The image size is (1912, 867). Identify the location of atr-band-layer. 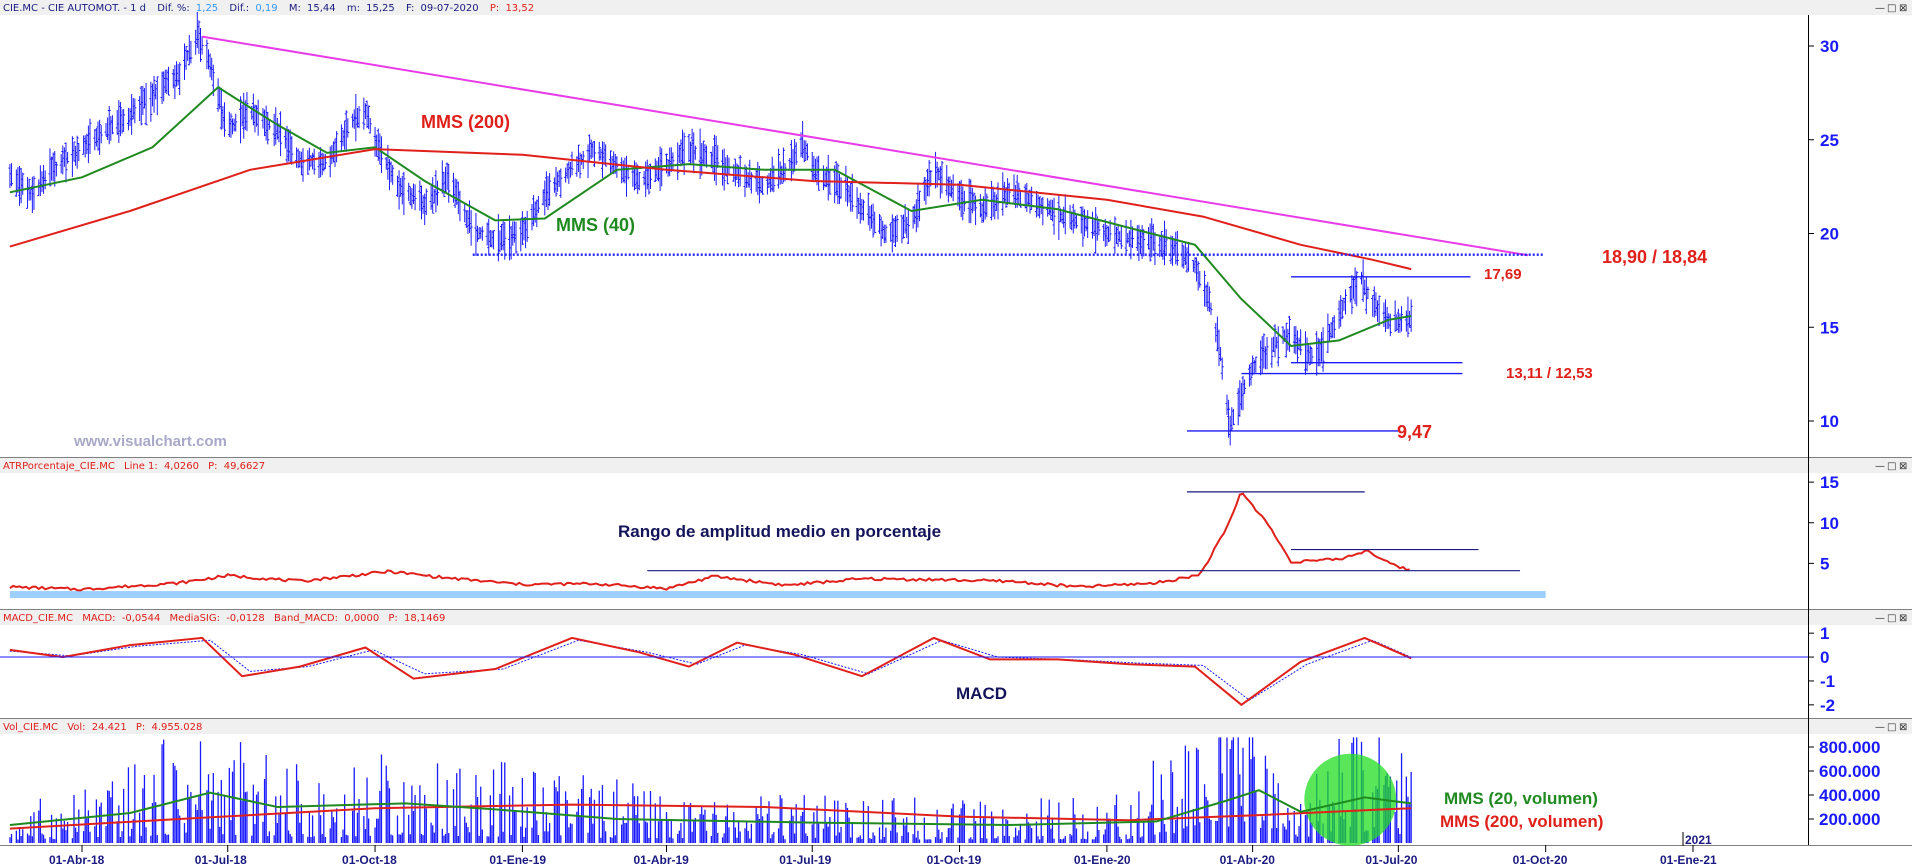
(777, 595).